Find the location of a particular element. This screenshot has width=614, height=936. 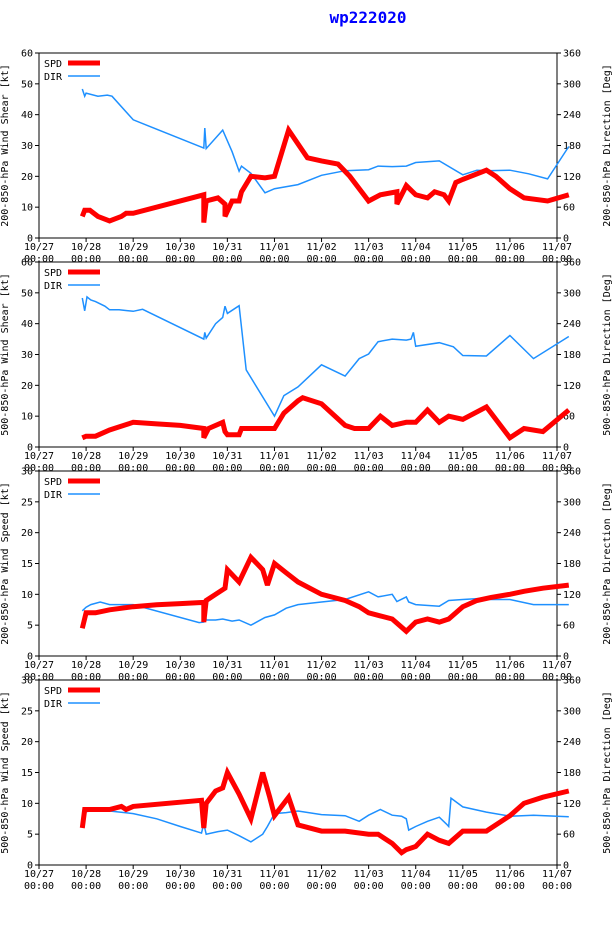

y-left-tick-label: 25 is located at coordinates (27, 711).